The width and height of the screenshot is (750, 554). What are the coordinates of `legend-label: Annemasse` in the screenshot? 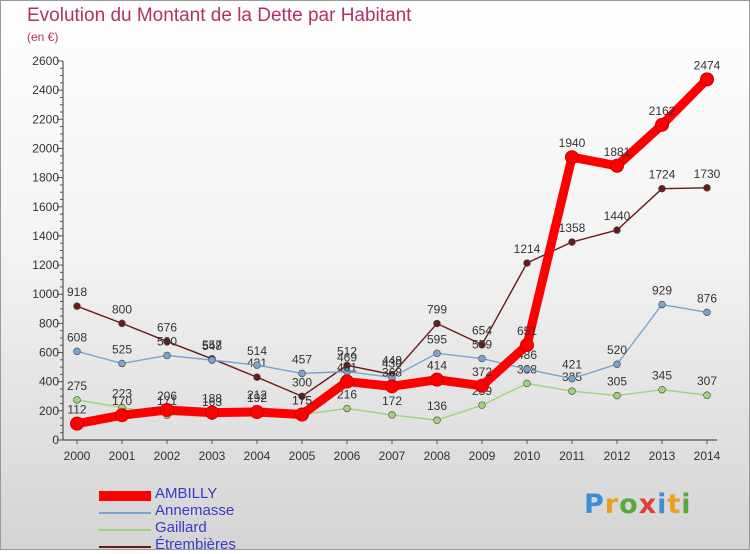 It's located at (195, 510).